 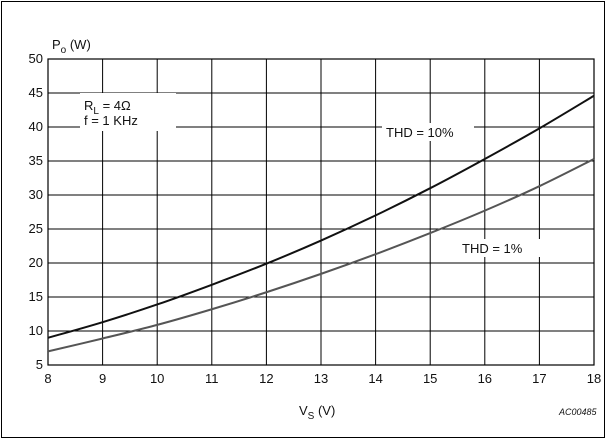 I want to click on x-tick-label: 15, so click(x=430, y=378).